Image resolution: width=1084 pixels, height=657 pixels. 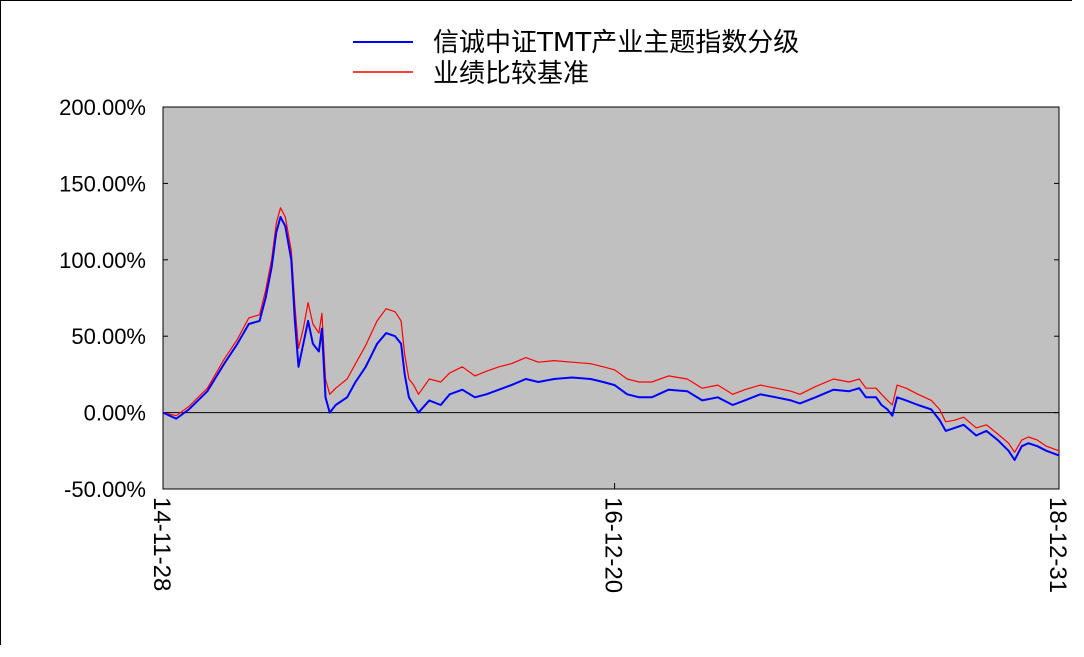 I want to click on legend: 信诚中证TMT产业主题指数分级 业绩比较基准, so click(x=576, y=58).